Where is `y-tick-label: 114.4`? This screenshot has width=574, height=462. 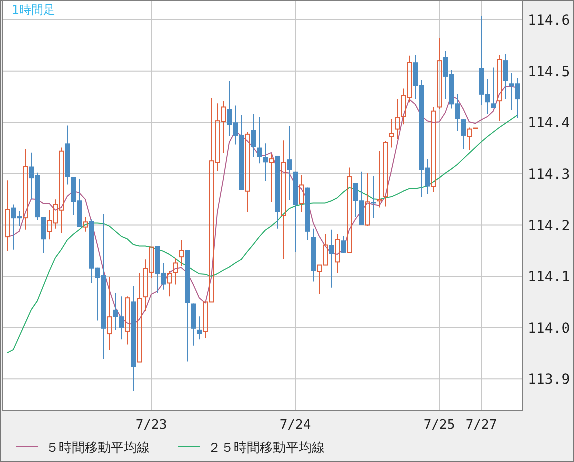 y-tick-label: 114.4 is located at coordinates (549, 124).